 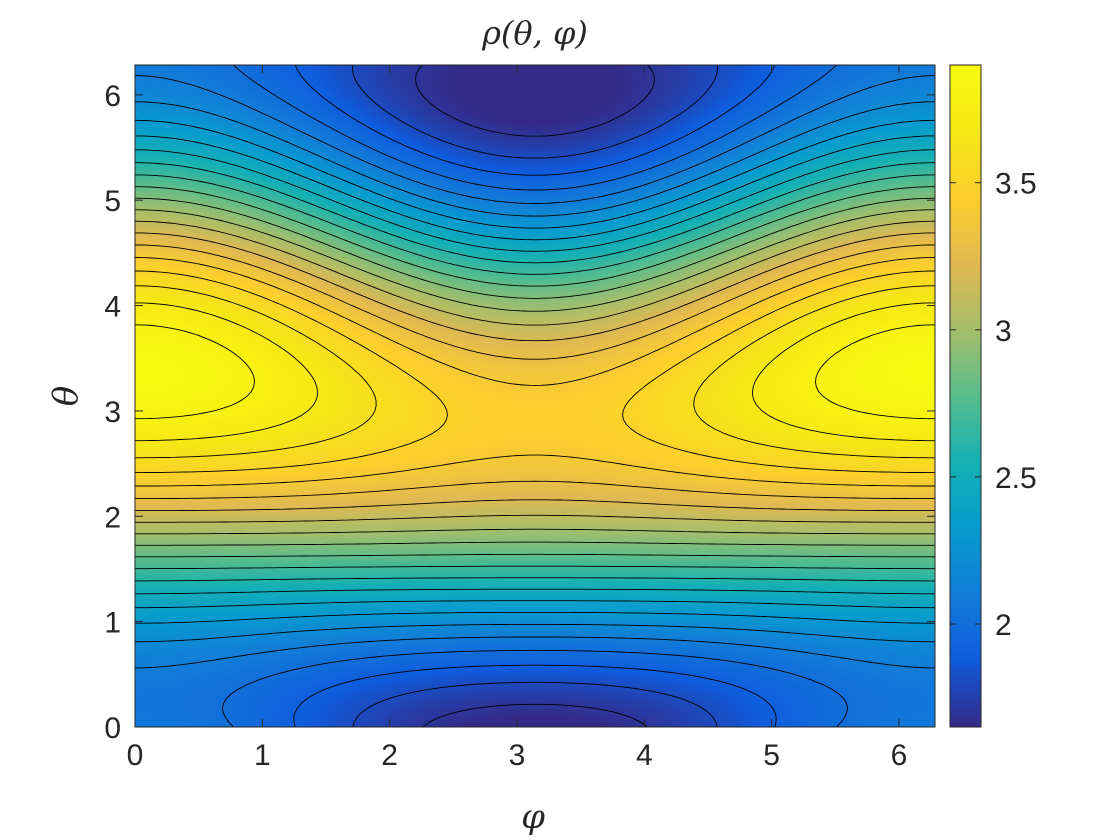 What do you see at coordinates (112, 517) in the screenshot?
I see `y-tick-label: 2` at bounding box center [112, 517].